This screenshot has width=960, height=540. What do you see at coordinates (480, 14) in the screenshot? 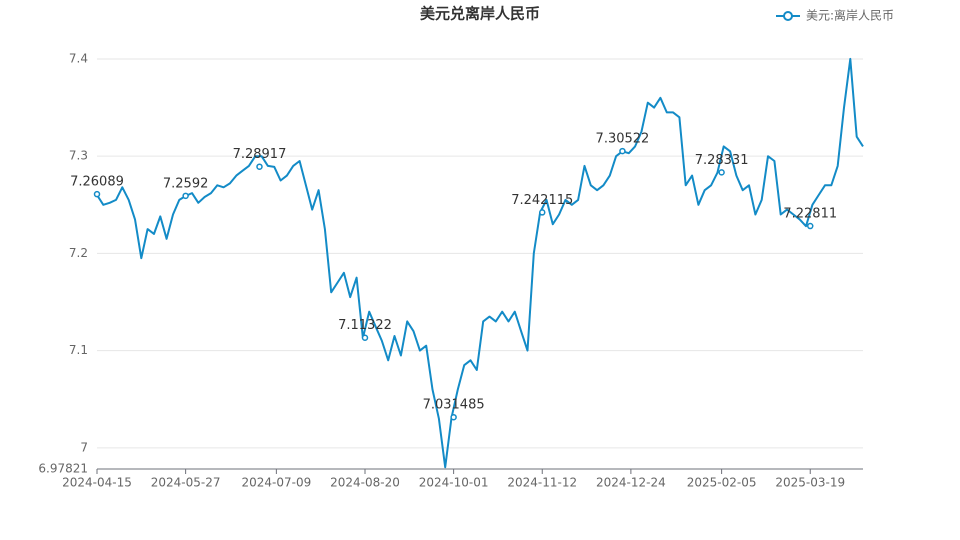
I see `chart-title: 美元兑离岸人民币` at bounding box center [480, 14].